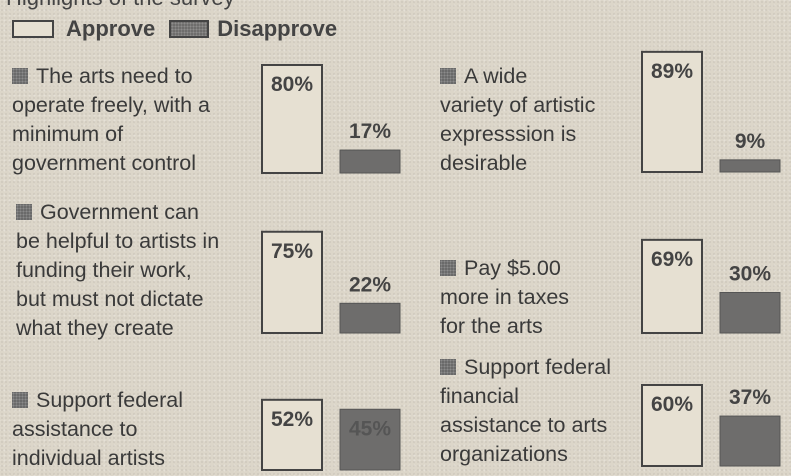 The width and height of the screenshot is (791, 476). Describe the element at coordinates (104, 270) in the screenshot. I see `group-label-line: funding their work,` at that location.